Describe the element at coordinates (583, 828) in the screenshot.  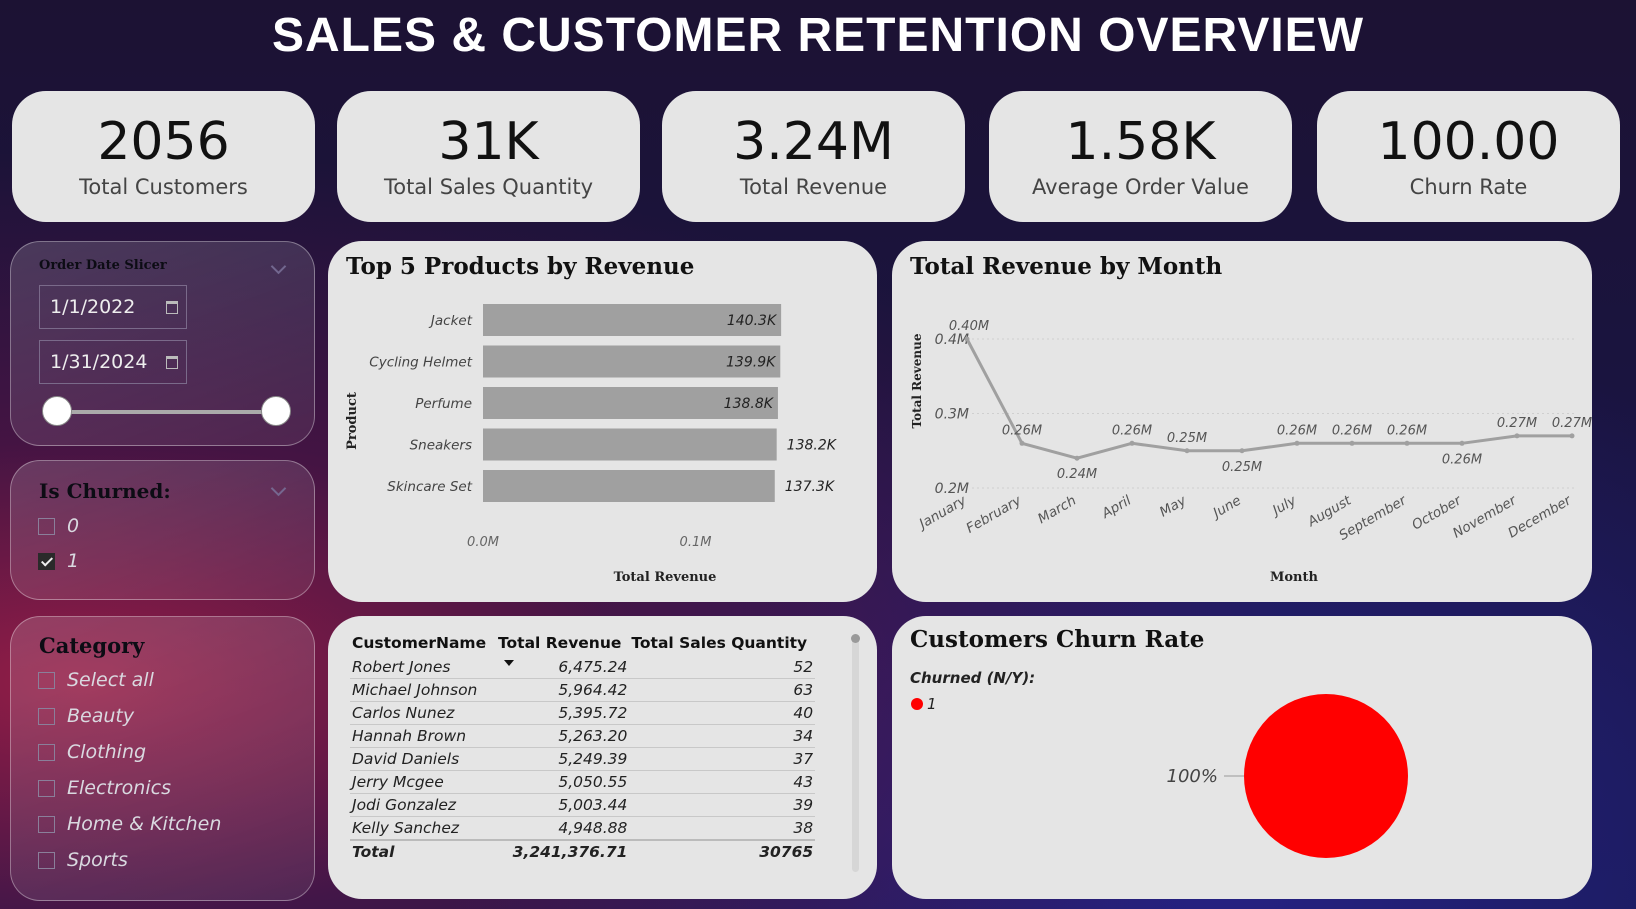
I see `table-row: Kelly Sanchez 4,948.88 38` at that location.